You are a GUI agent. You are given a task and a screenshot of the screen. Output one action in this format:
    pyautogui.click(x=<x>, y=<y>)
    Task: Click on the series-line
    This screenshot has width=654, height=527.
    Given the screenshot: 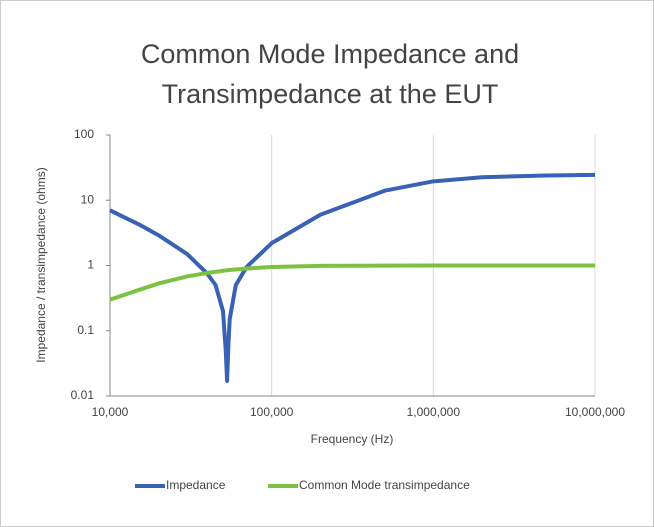 What is the action you would take?
    pyautogui.click(x=352, y=282)
    